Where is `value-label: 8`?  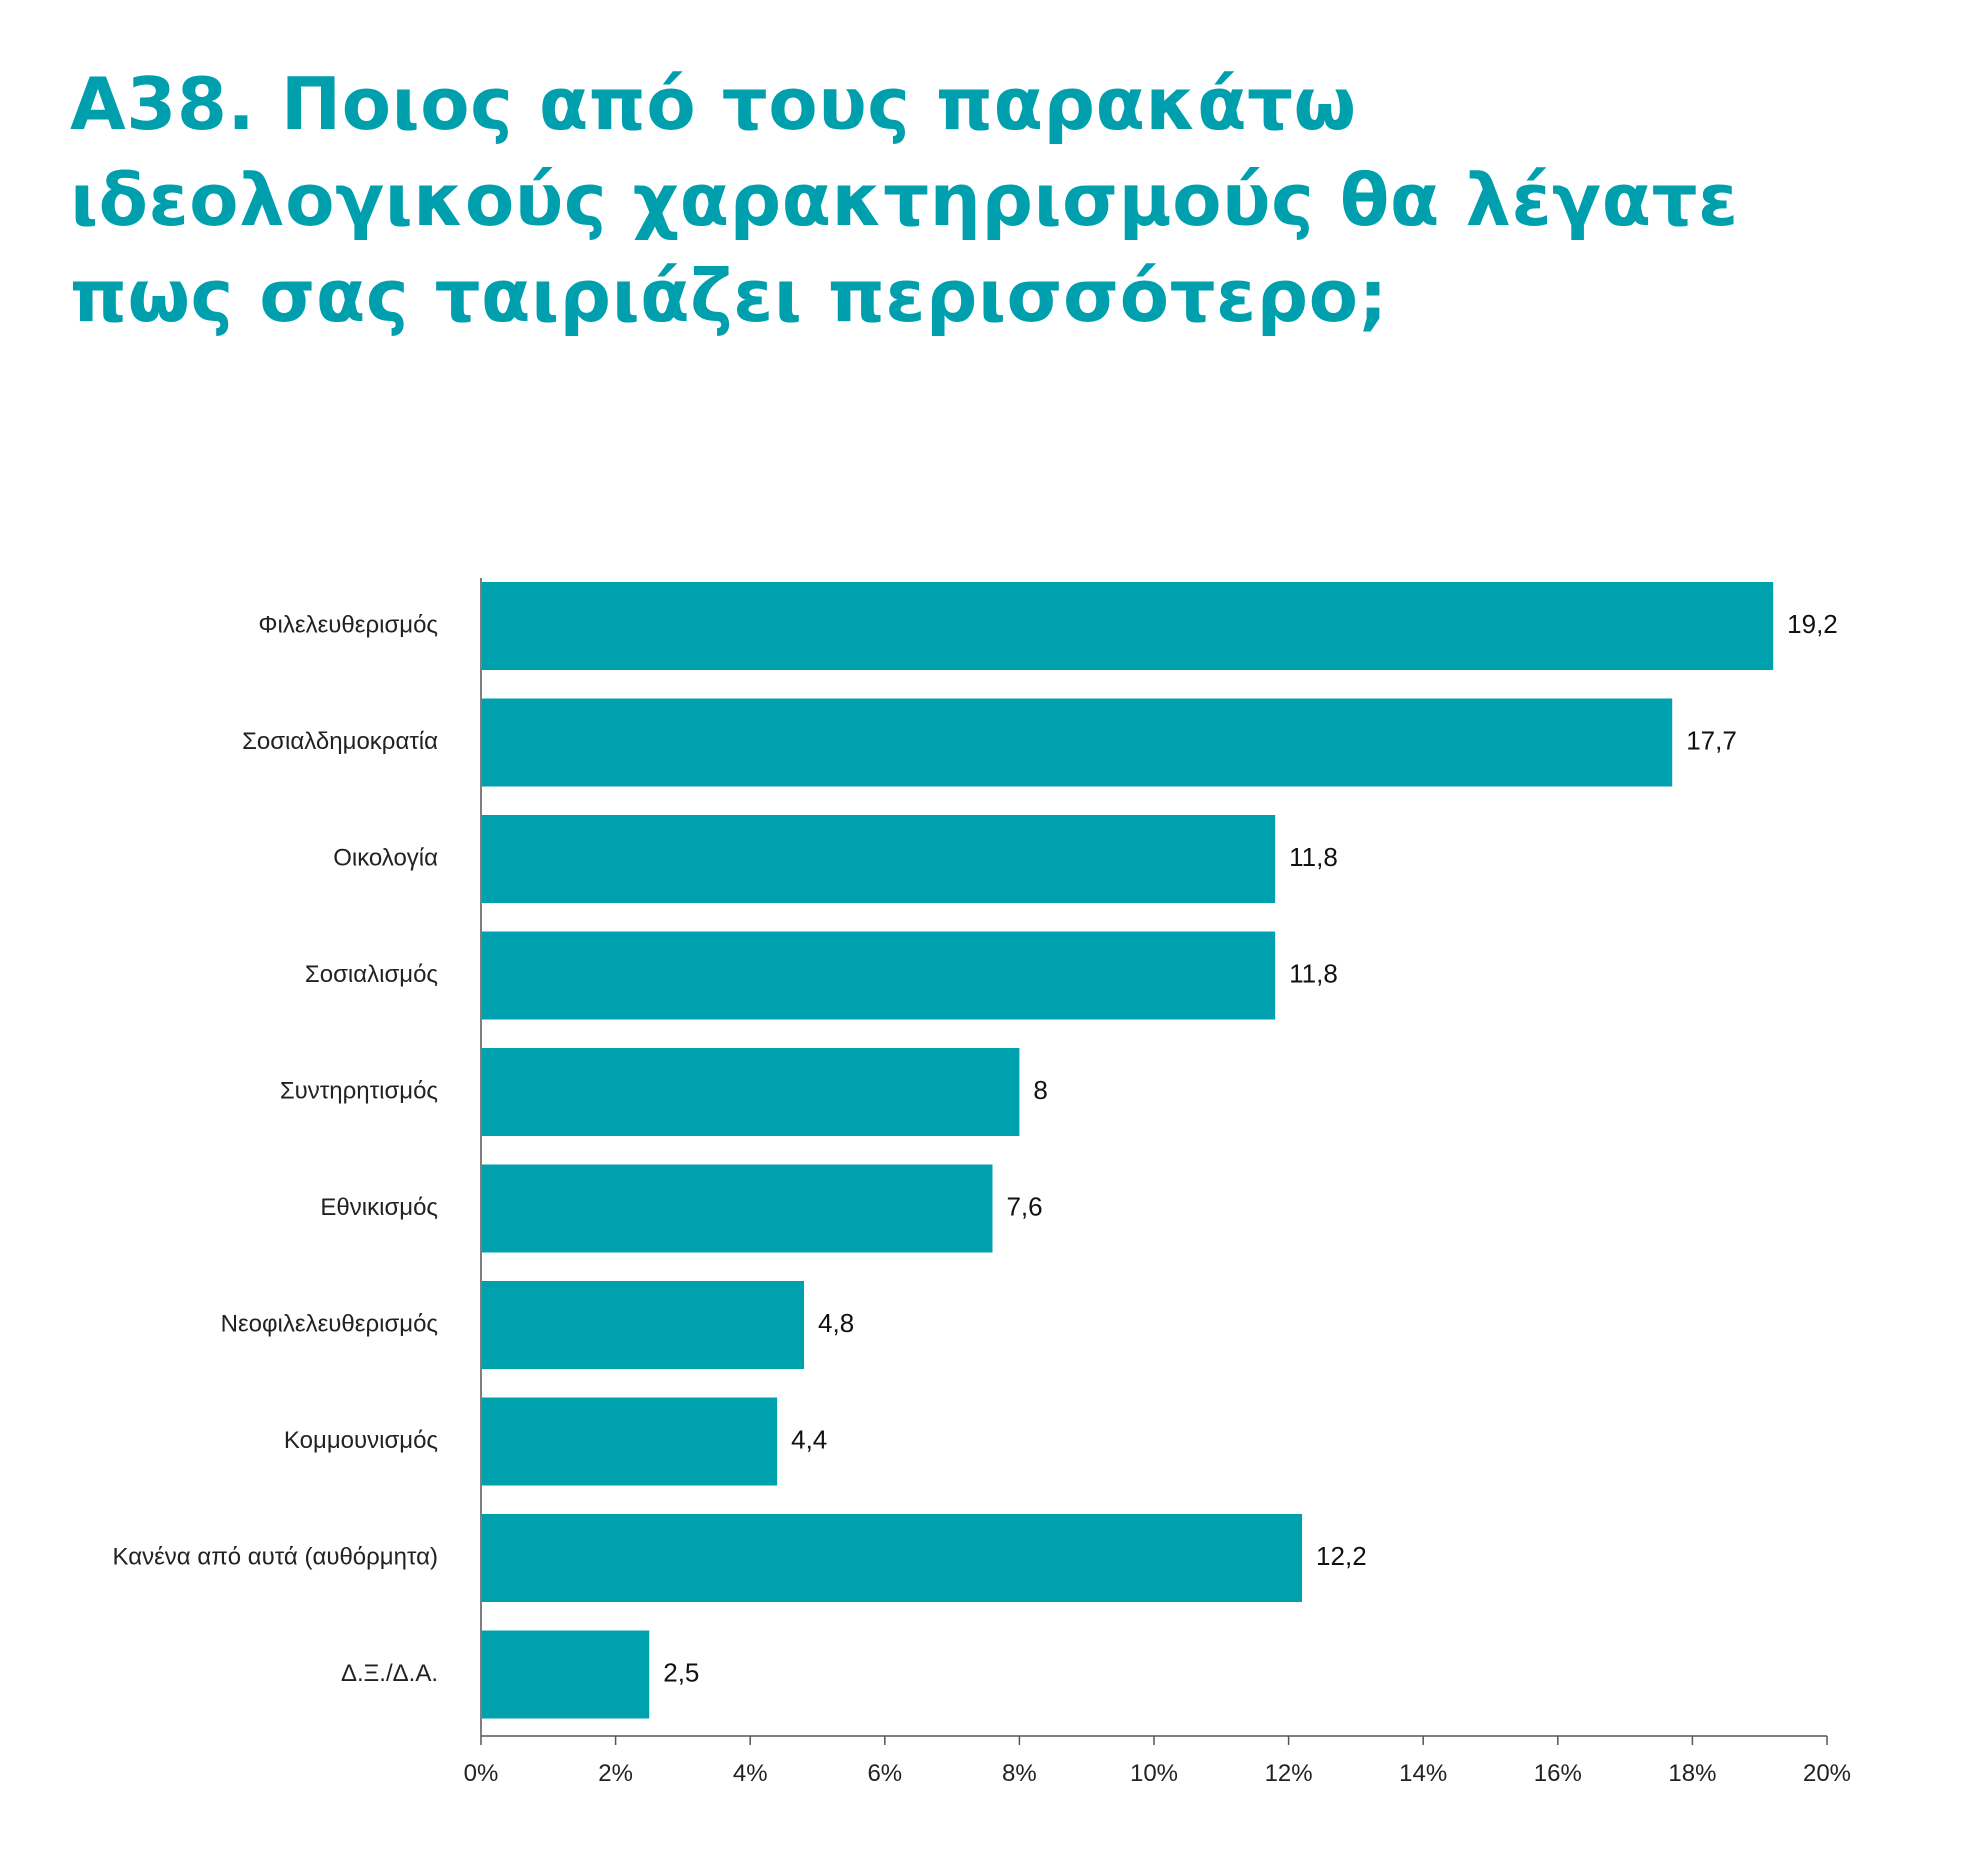
value-label: 8 is located at coordinates (1040, 1090).